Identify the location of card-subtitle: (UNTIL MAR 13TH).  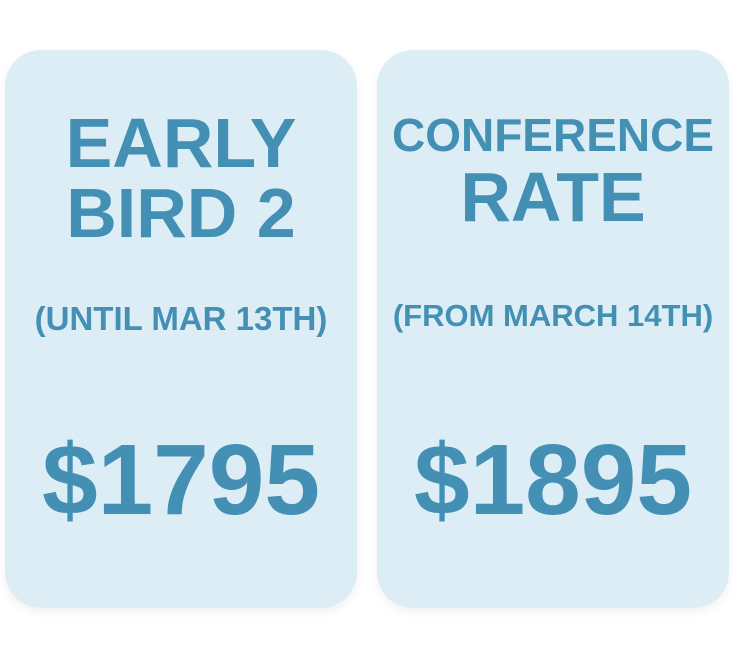
(181, 318).